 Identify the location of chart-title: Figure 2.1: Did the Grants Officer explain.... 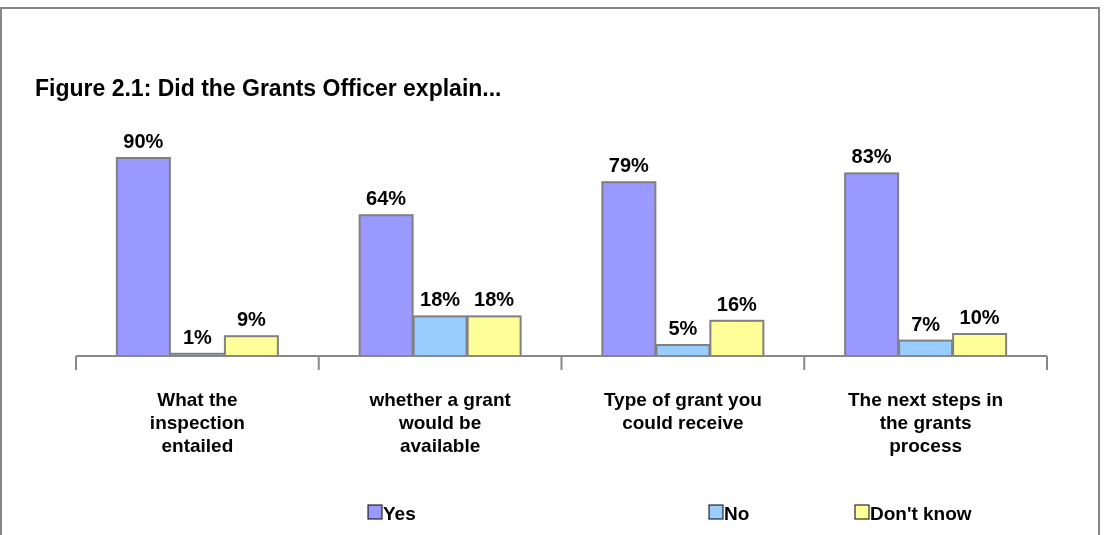
(268, 88).